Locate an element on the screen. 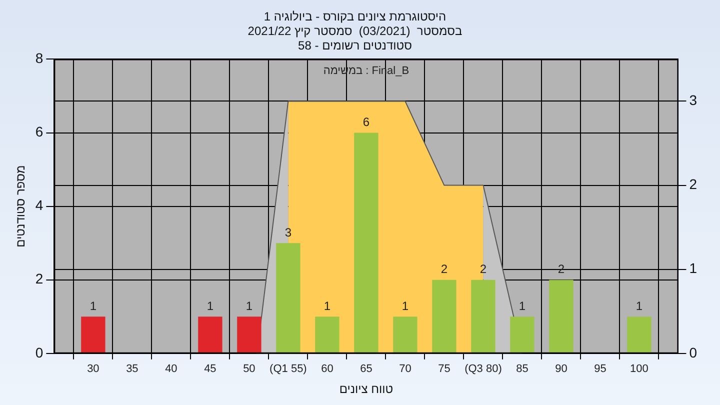  y-tick-label: 0 is located at coordinates (39, 352).